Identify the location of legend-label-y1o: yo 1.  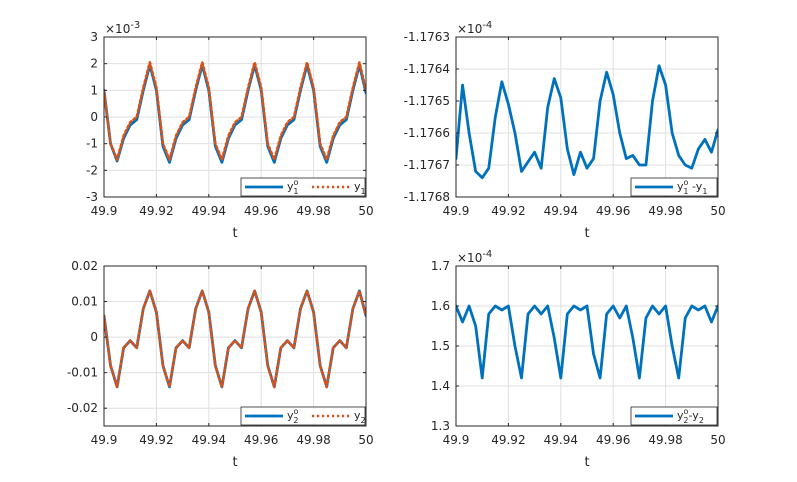
(293, 187).